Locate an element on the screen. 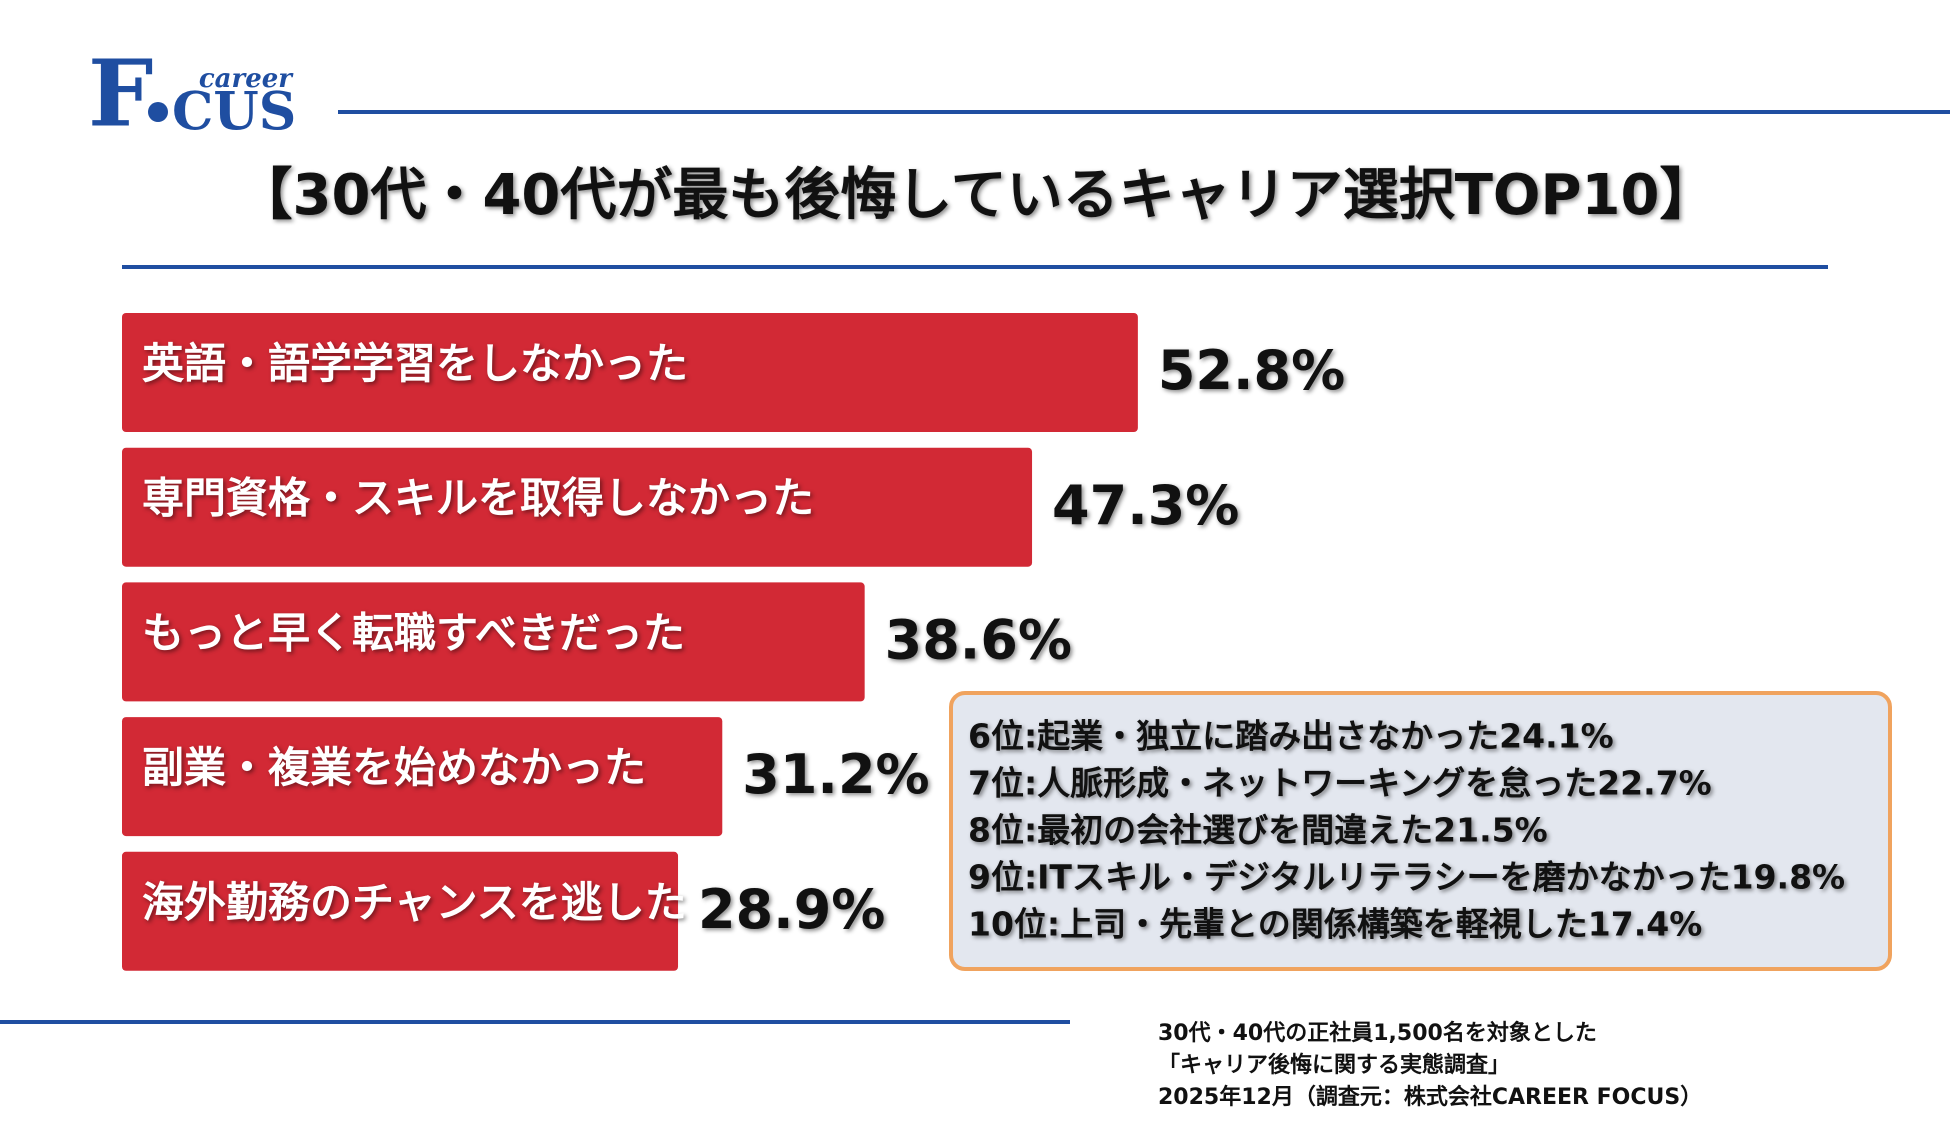  value-label: 47.3% is located at coordinates (1145, 505).